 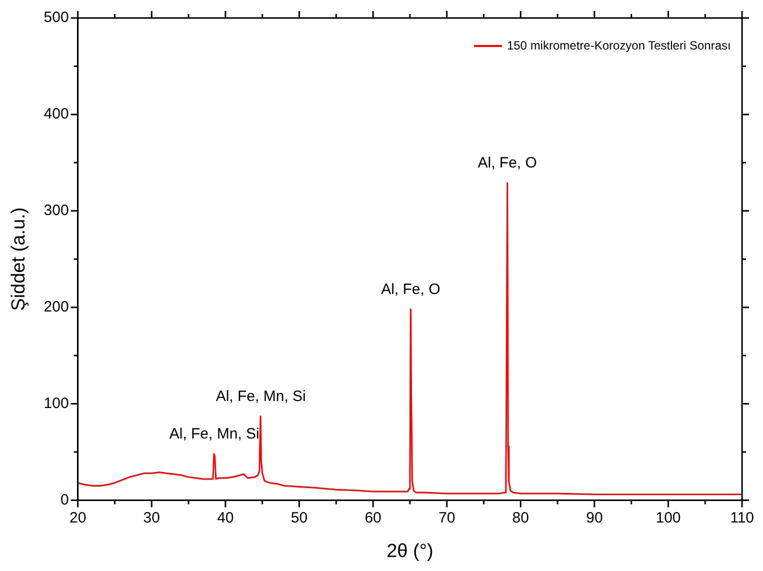 I want to click on x-tick-label: 70, so click(x=447, y=517).